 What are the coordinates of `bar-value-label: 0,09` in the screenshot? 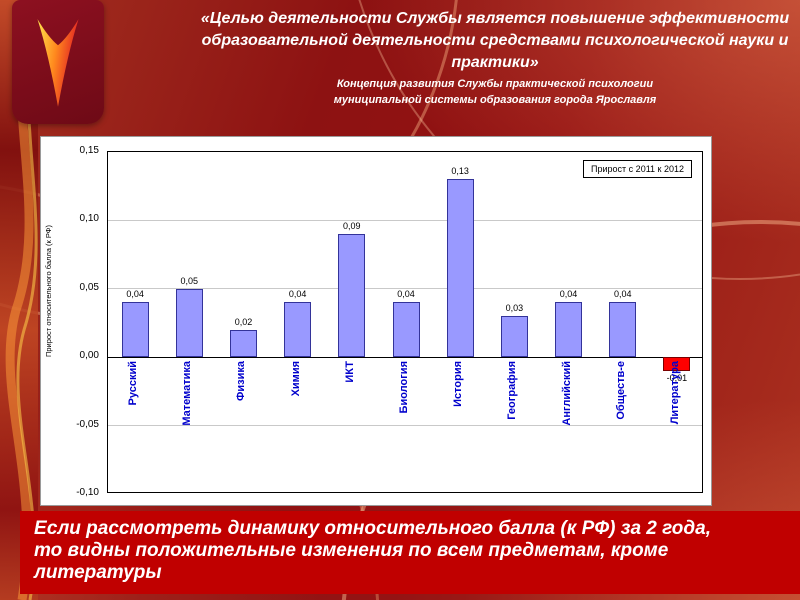 It's located at (352, 226).